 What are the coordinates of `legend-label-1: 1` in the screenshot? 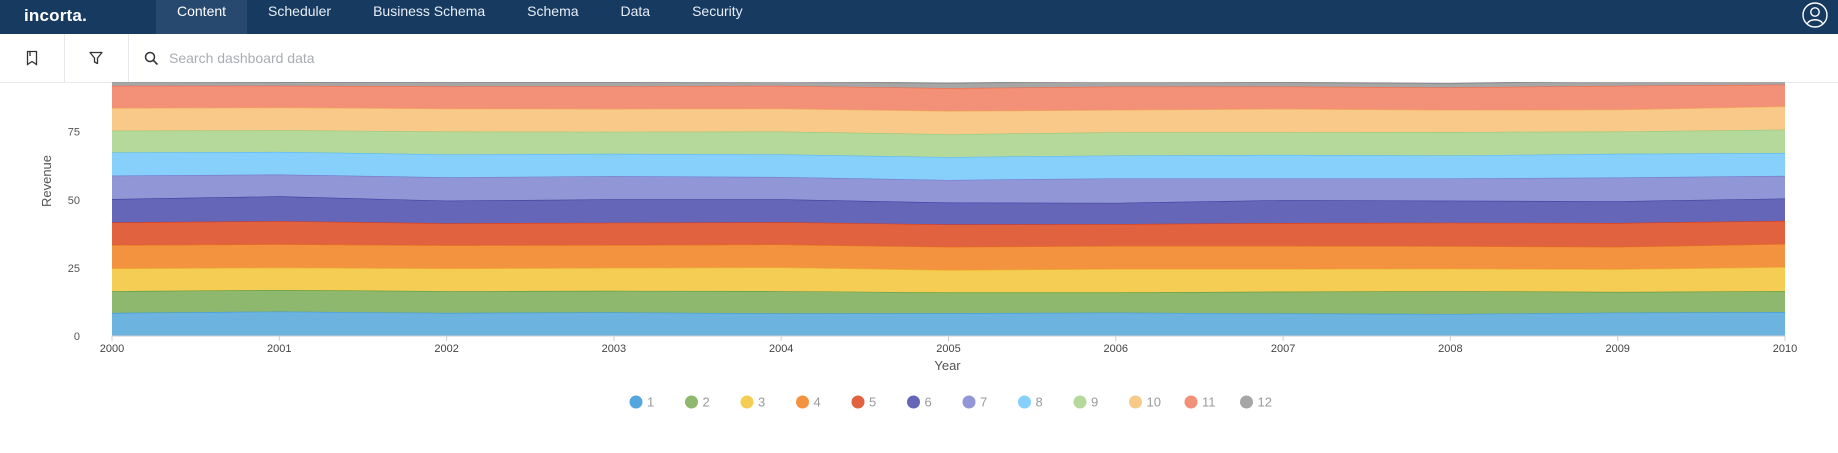 It's located at (650, 402).